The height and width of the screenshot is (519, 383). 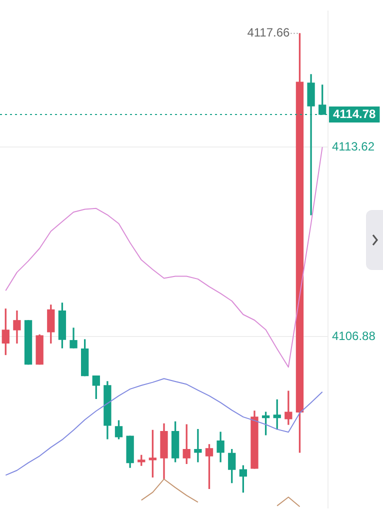 What do you see at coordinates (354, 336) in the screenshot?
I see `y-tick-label: 4106.88` at bounding box center [354, 336].